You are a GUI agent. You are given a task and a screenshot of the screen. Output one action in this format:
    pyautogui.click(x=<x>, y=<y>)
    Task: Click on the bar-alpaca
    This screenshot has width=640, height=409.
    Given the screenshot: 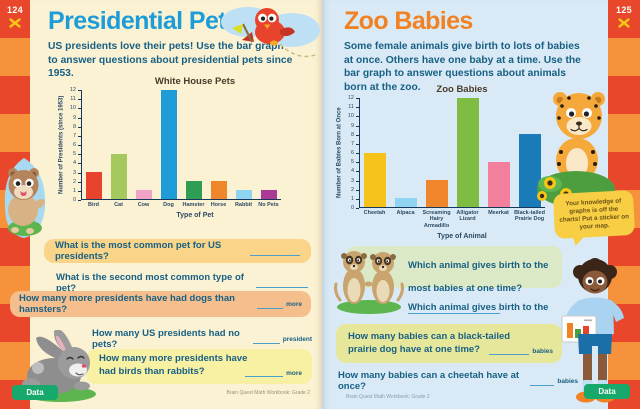 What is the action you would take?
    pyautogui.click(x=406, y=202)
    